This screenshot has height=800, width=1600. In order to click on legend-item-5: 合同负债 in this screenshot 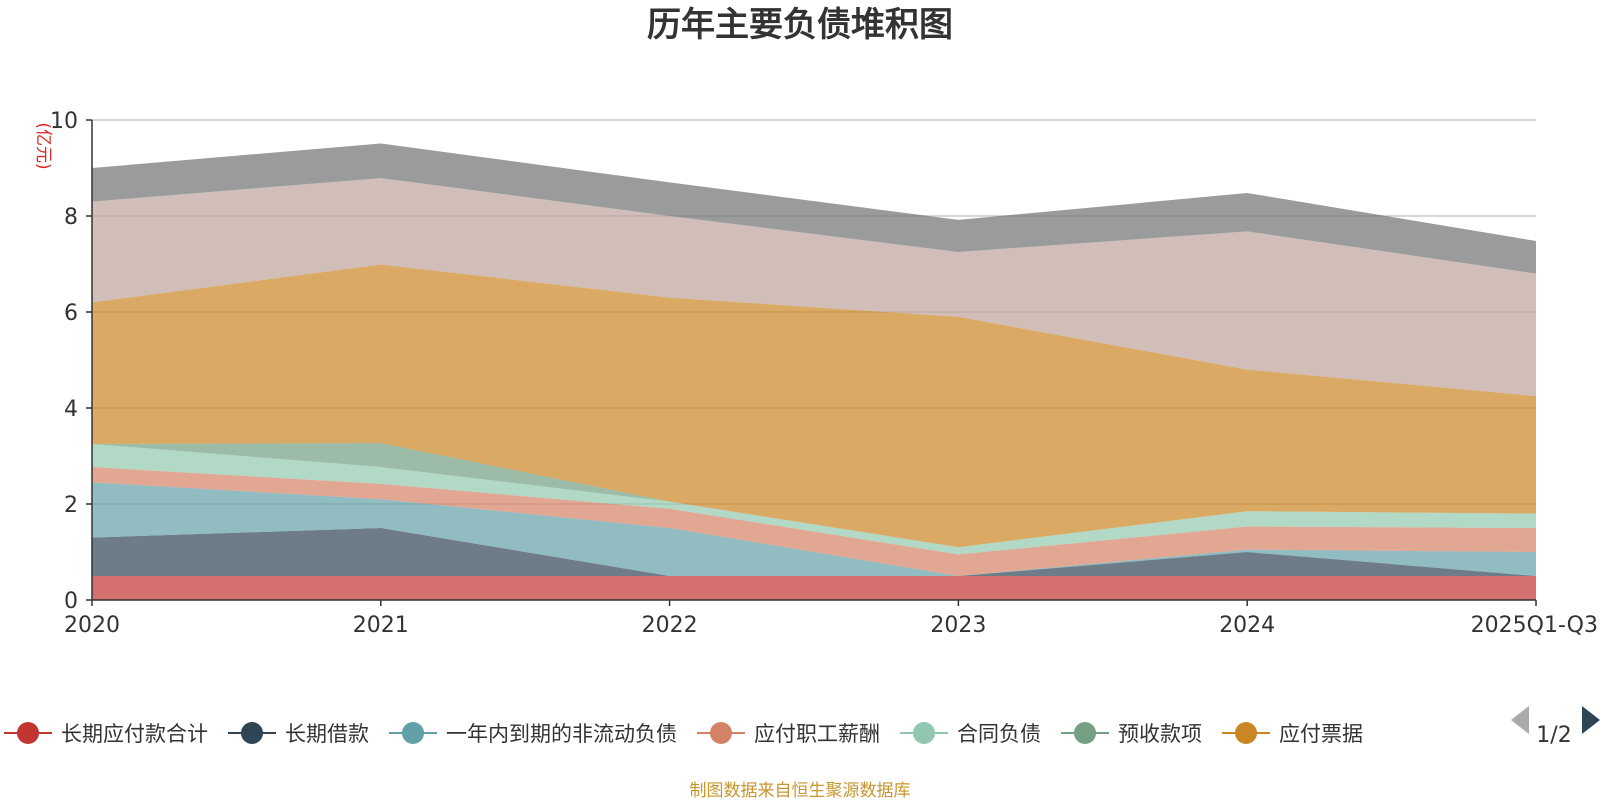, I will do `click(970, 734)`.